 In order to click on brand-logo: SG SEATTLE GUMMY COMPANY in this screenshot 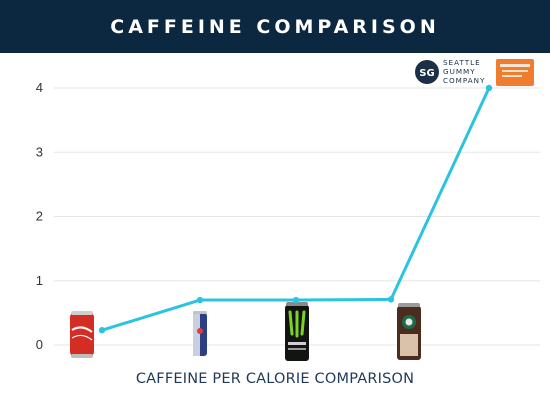, I will do `click(450, 71)`.